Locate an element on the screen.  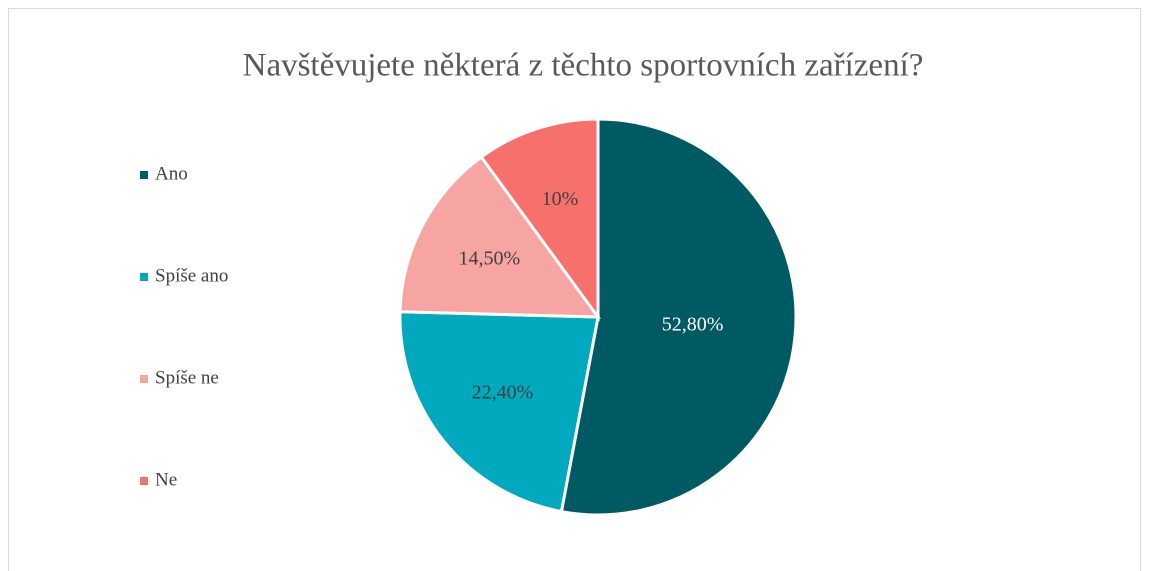
legend-text: Spíše ano is located at coordinates (191, 275).